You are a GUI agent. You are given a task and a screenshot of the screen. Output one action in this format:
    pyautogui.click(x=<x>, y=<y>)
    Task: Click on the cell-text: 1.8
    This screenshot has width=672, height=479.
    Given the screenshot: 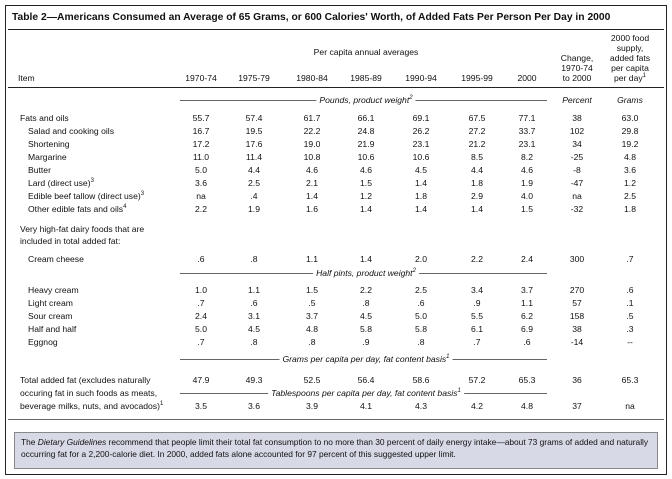 What is the action you would take?
    pyautogui.click(x=421, y=196)
    